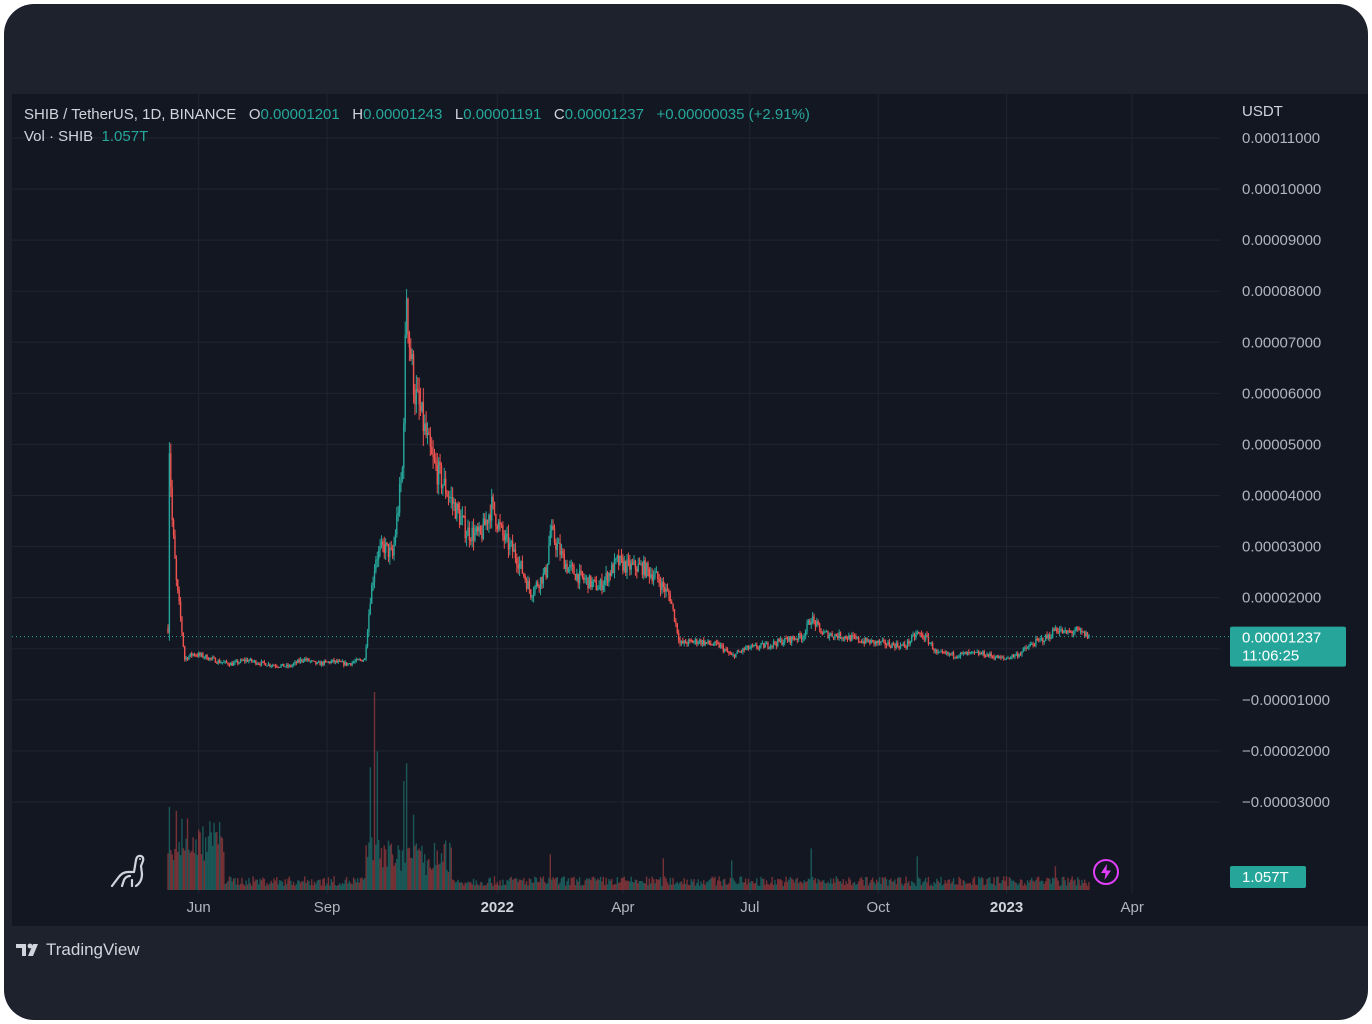 The width and height of the screenshot is (1372, 1024). I want to click on symbol-label: SHIB / TetherUS, 1D, BINANCE, so click(130, 114).